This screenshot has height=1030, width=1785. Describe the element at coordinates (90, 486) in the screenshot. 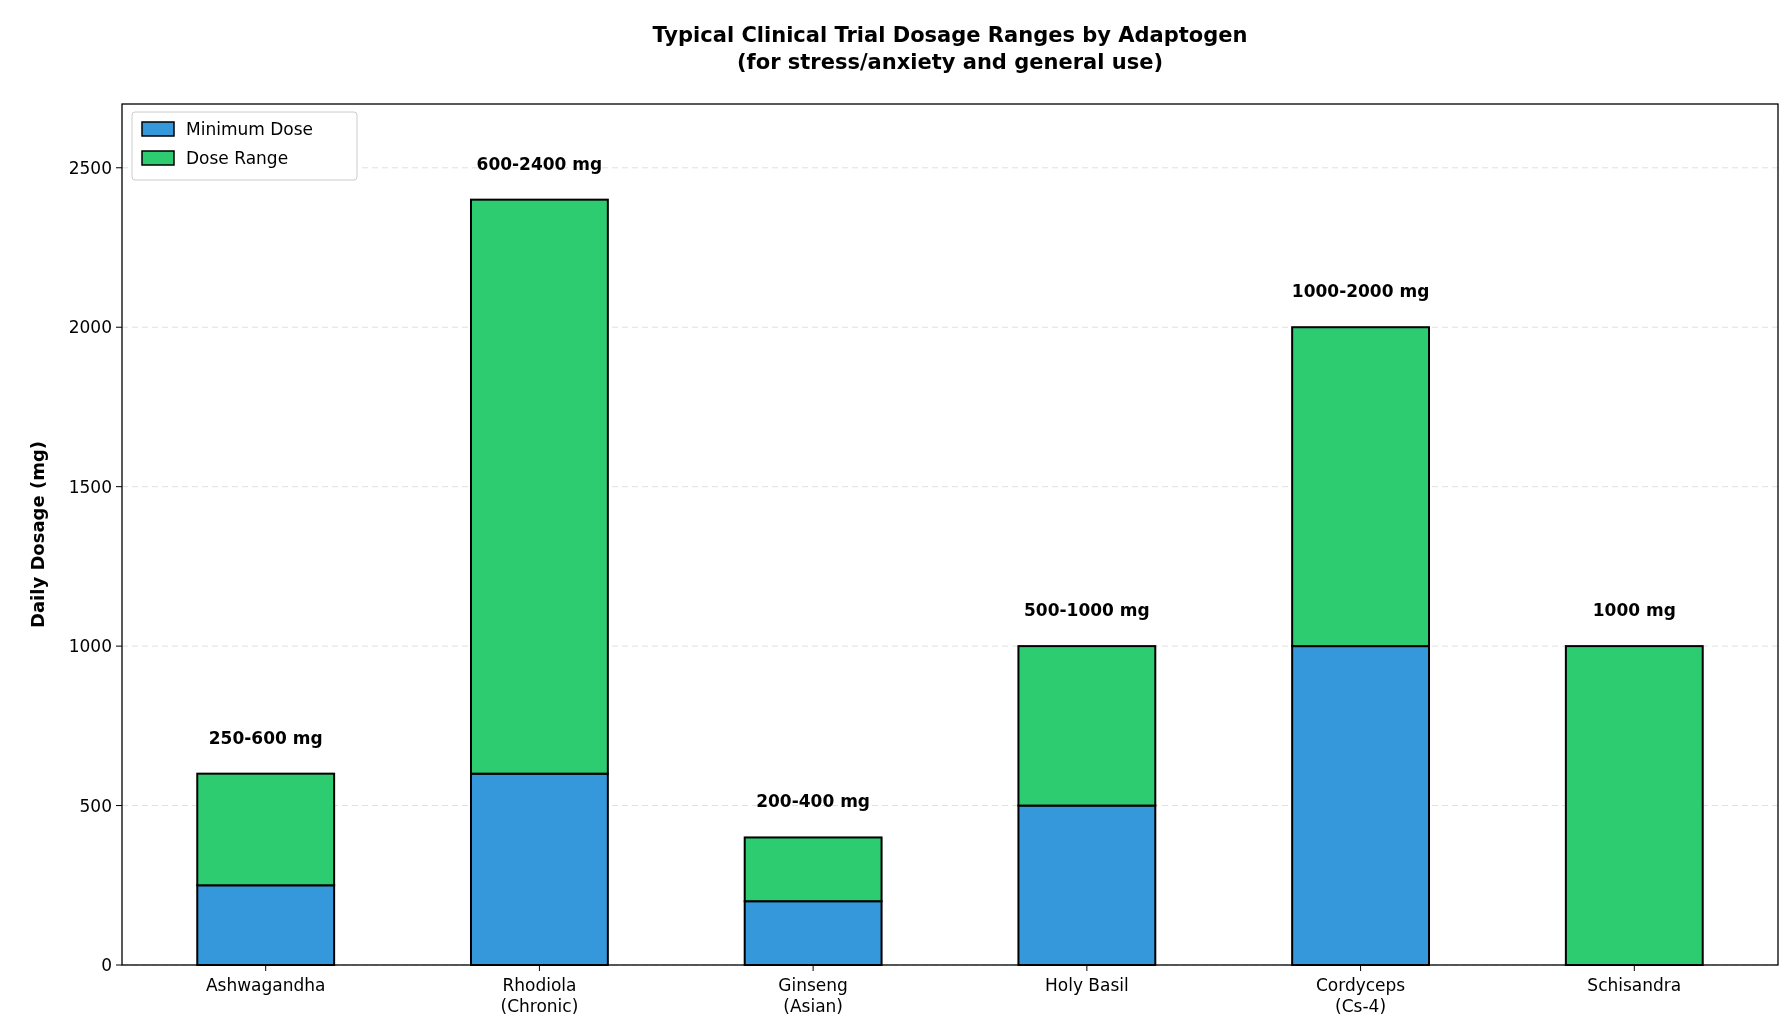

I see `y-tick-label: 1500` at that location.